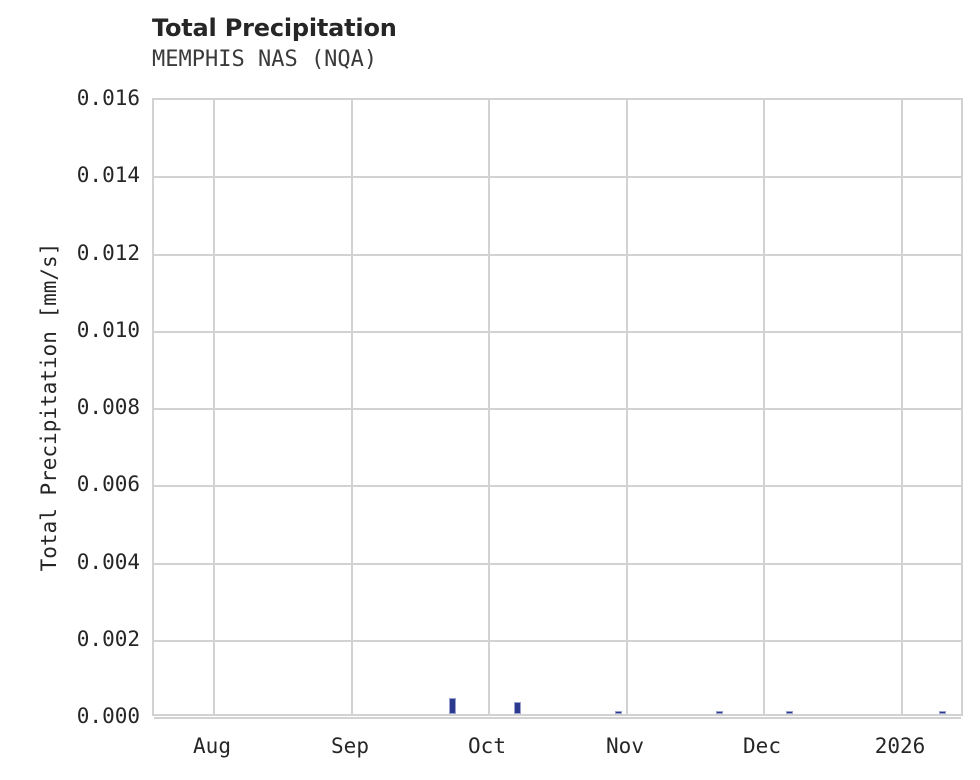 This screenshot has width=980, height=780. What do you see at coordinates (502, 44) in the screenshot?
I see `title-block: Total Precipitation MEMPHIS NAS (NQA)` at bounding box center [502, 44].